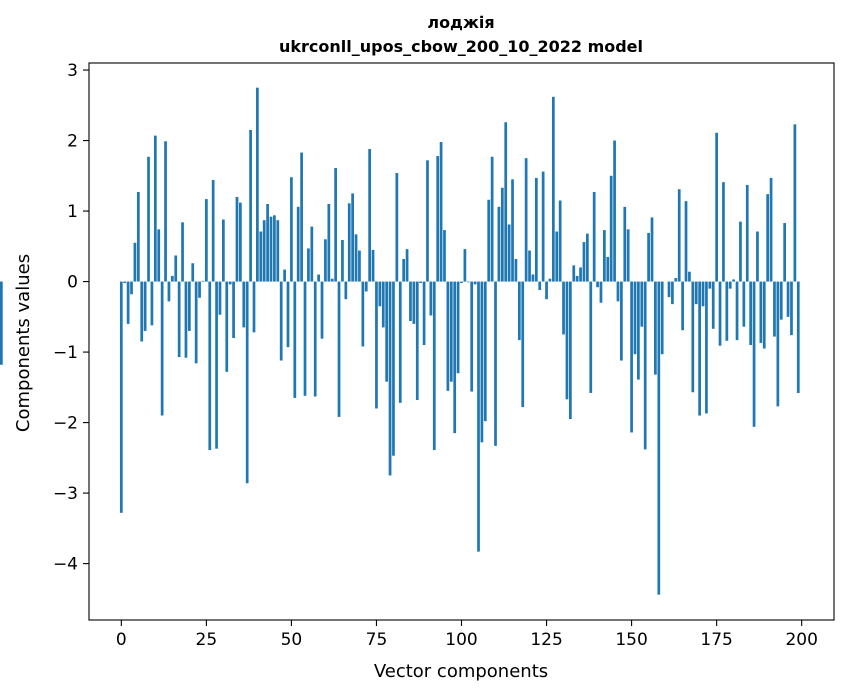  What do you see at coordinates (71, 318) in the screenshot?
I see `y-axis-ticks: −4 −3 −2 −1 0 1 2 3` at bounding box center [71, 318].